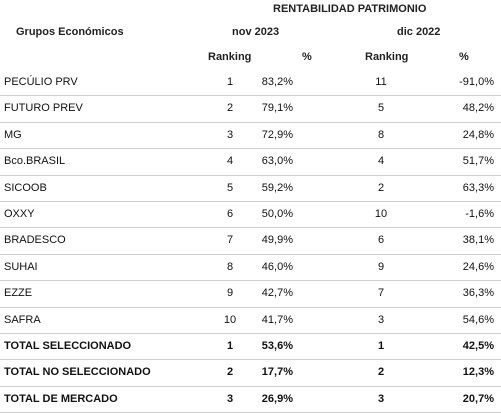 Image resolution: width=501 pixels, height=413 pixels. Describe the element at coordinates (277, 213) in the screenshot. I see `row-pct-a: 50,0%` at that location.